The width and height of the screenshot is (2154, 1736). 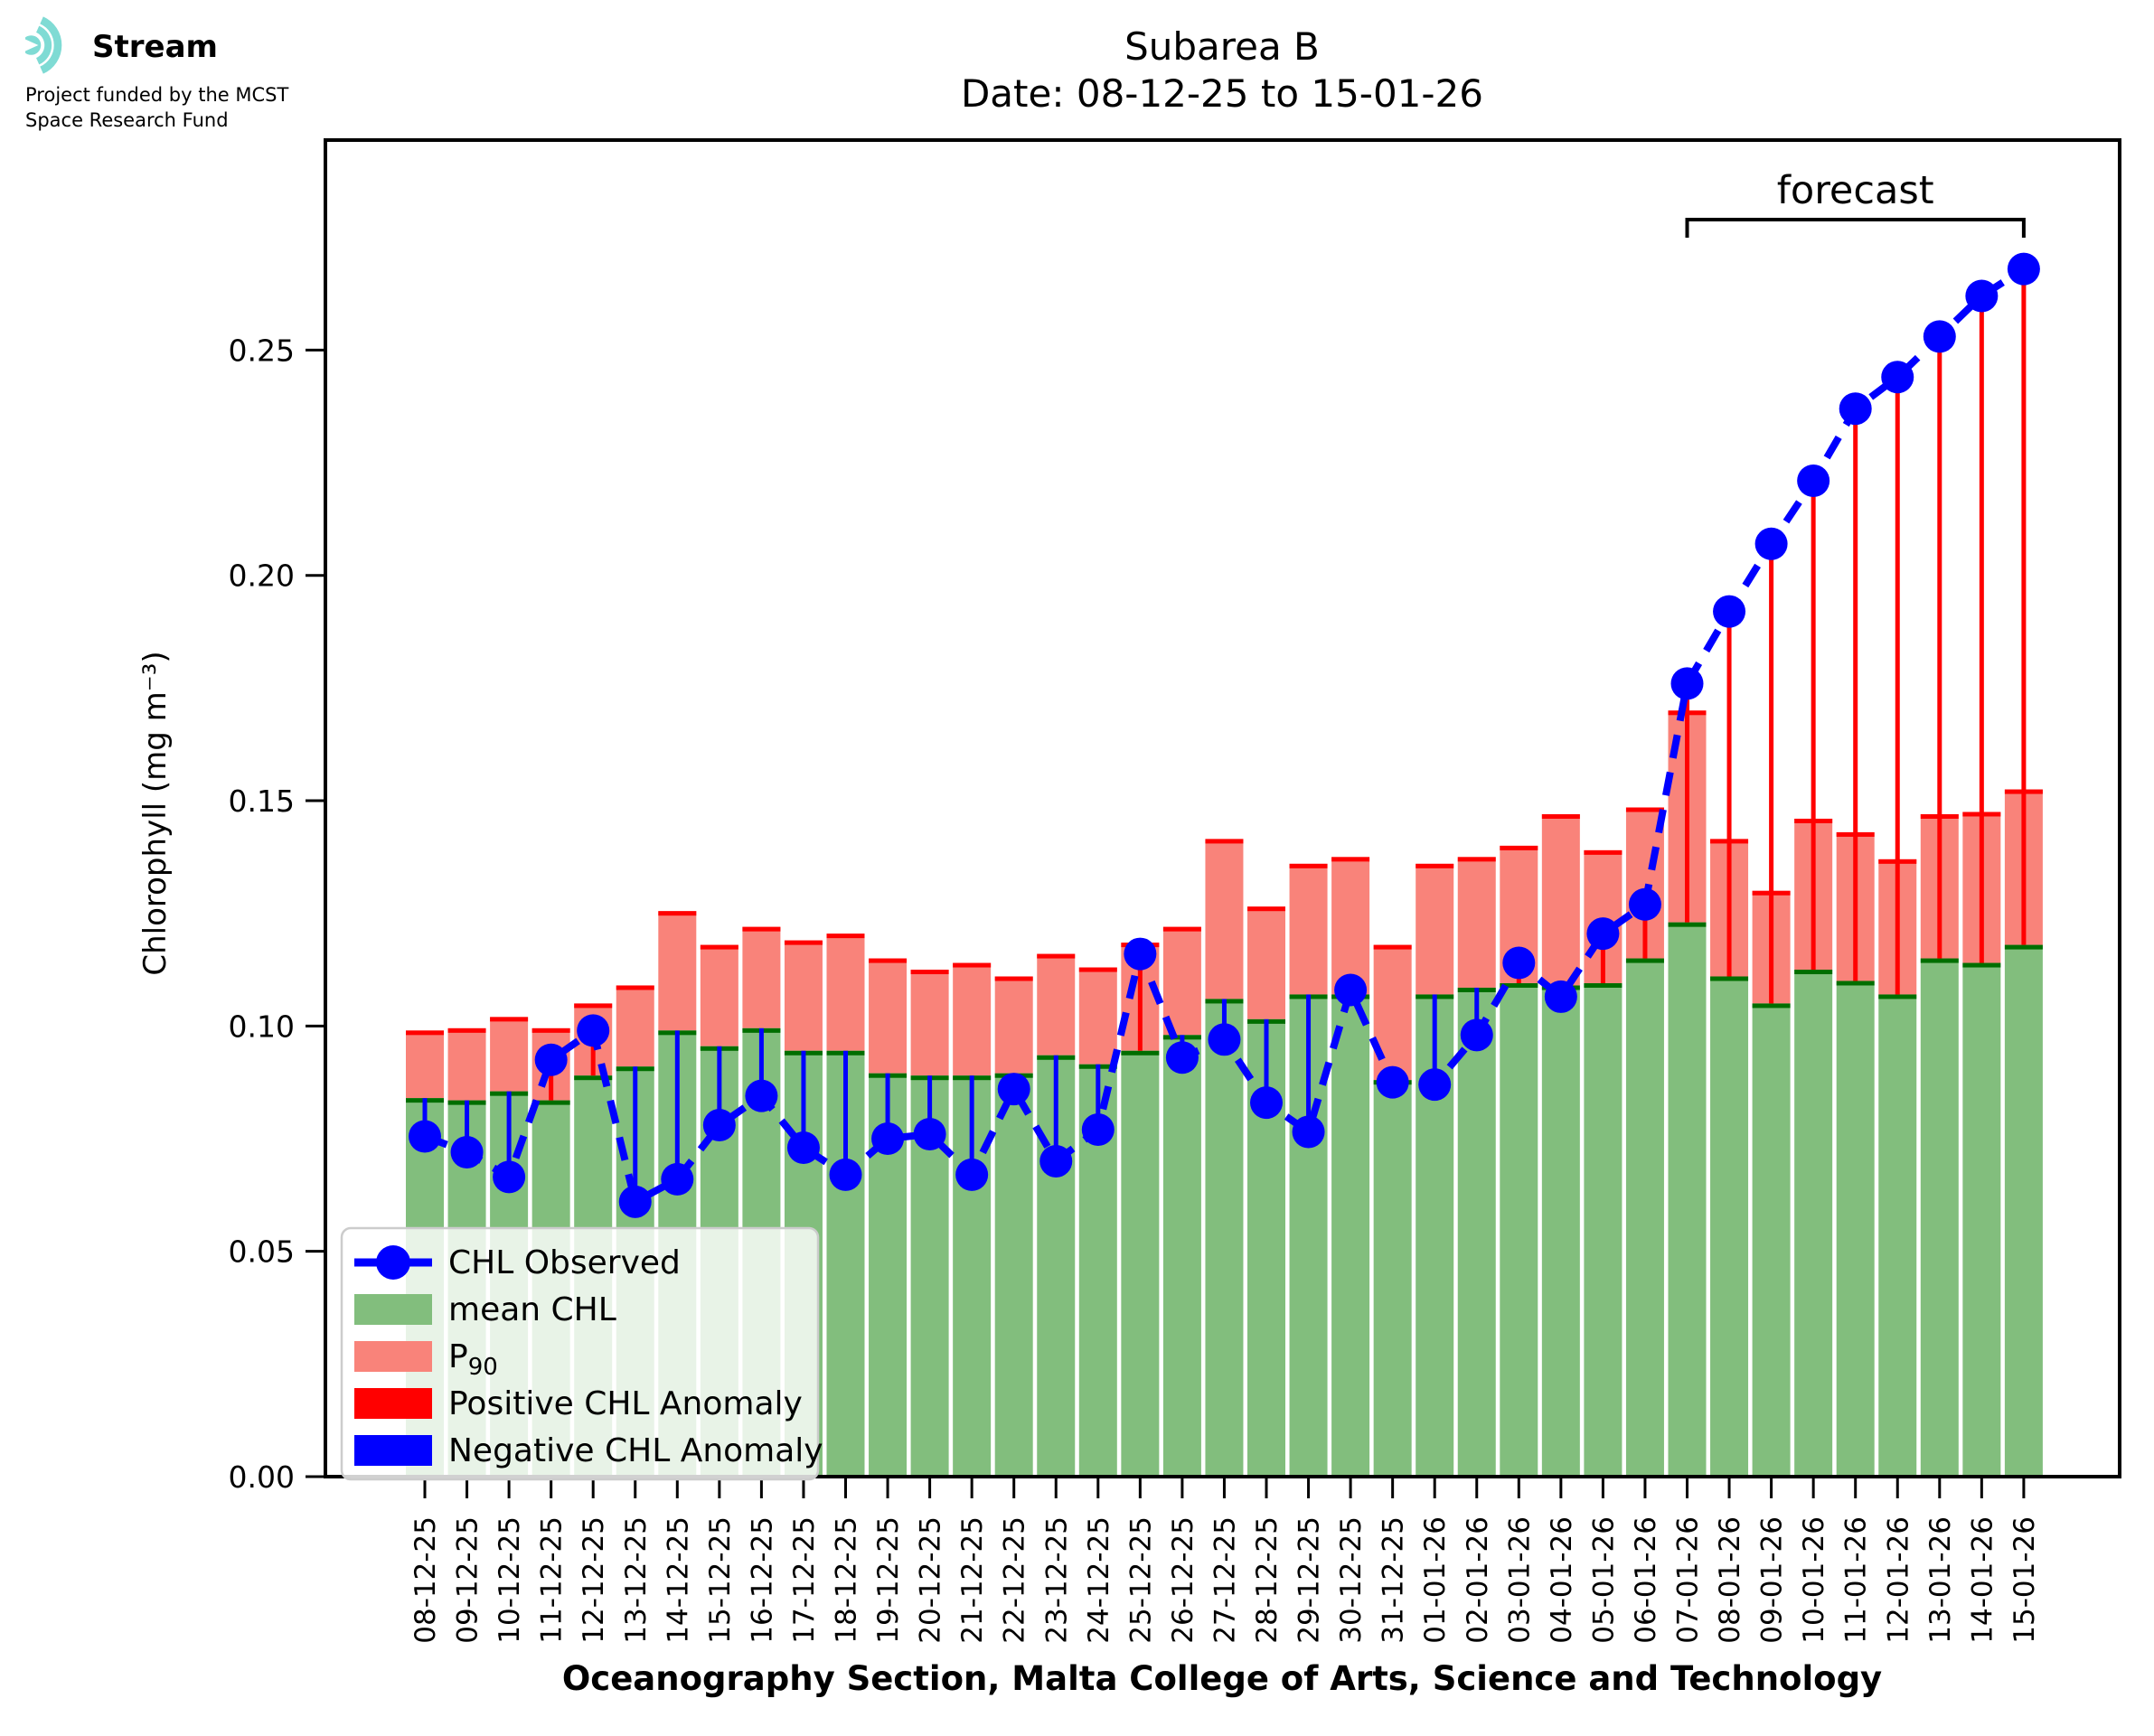 What do you see at coordinates (532, 1309) in the screenshot?
I see `legend-label: mean CHL` at bounding box center [532, 1309].